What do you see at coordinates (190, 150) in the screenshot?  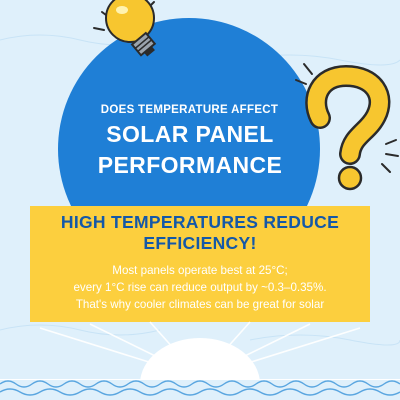 I see `page-title: SOLAR PANEL PERFORMANCE` at bounding box center [190, 150].